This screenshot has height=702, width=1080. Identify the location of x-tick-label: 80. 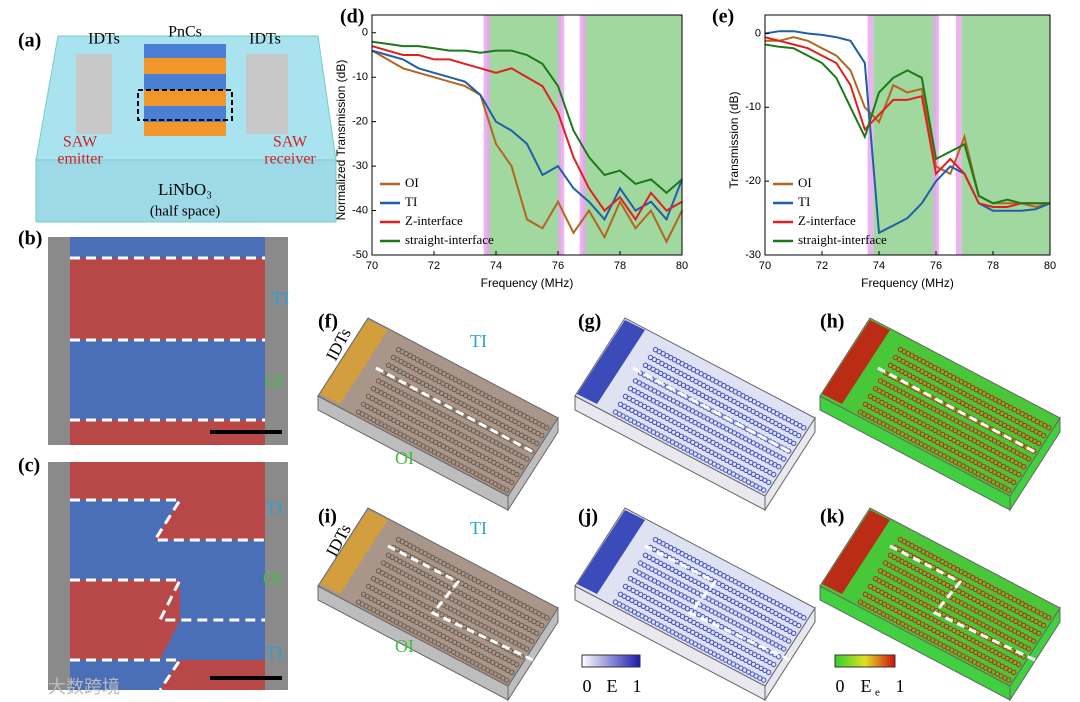
(1050, 266).